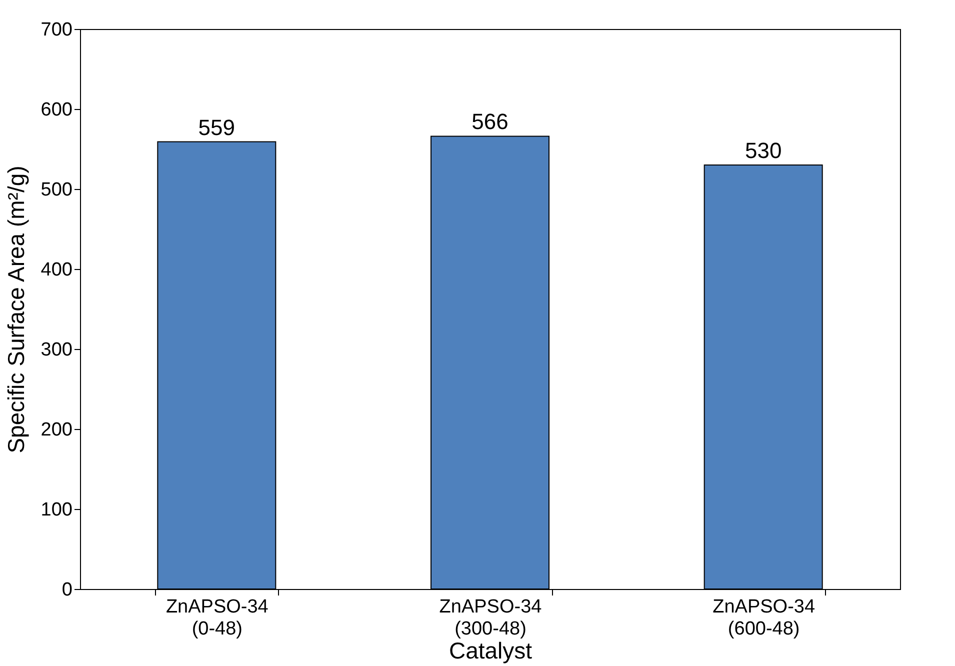  What do you see at coordinates (56, 110) in the screenshot?
I see `y-tick-label: 600` at bounding box center [56, 110].